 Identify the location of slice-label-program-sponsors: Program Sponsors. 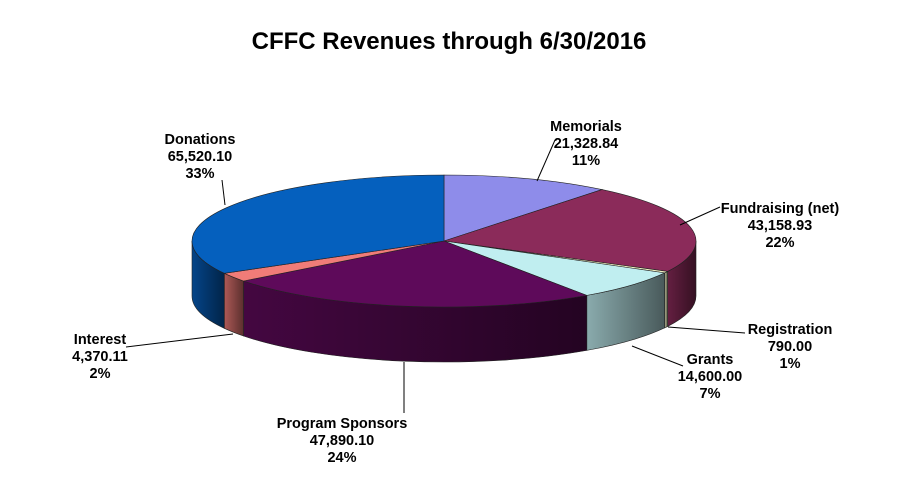
(342, 424).